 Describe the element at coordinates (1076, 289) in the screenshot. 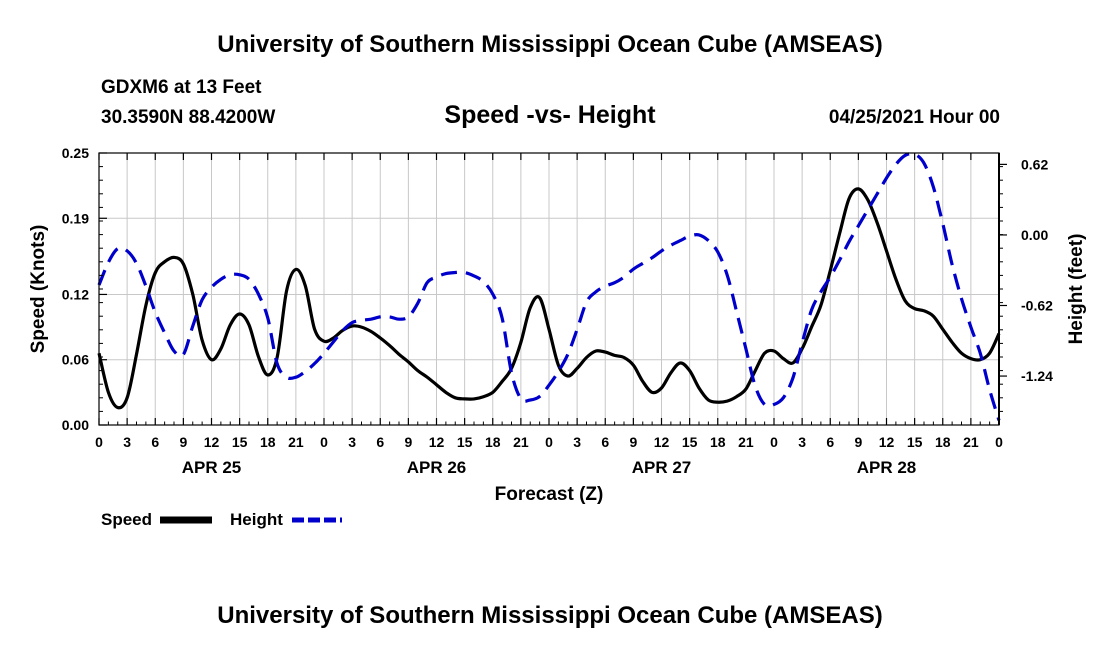

I see `y2-axis-title: Height (feet)` at that location.